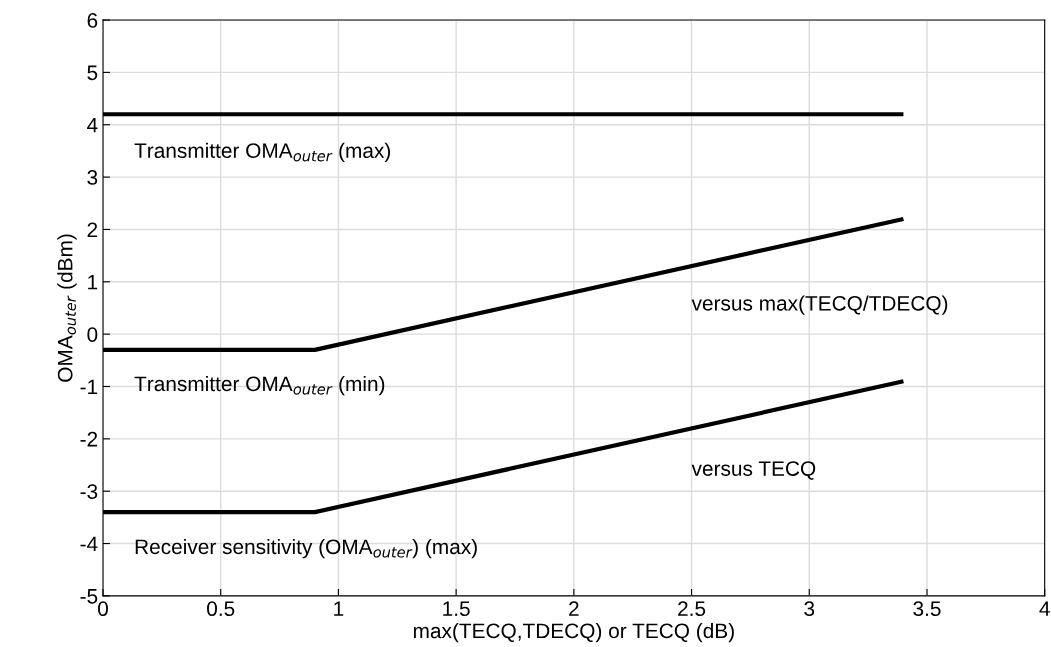  I want to click on annotation: Transmitter OMA$_{outer}$ (max), so click(262, 152).